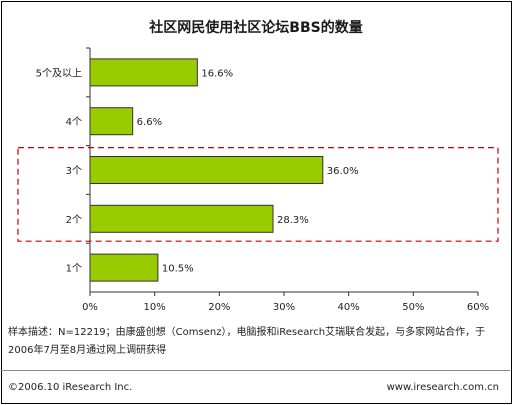 This screenshot has height=405, width=513. What do you see at coordinates (255, 370) in the screenshot?
I see `footer-divider` at bounding box center [255, 370].